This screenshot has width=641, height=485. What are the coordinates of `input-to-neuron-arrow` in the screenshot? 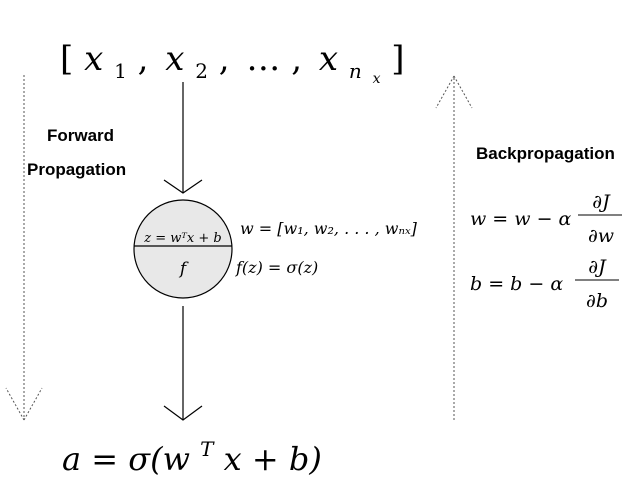 It's located at (183, 138).